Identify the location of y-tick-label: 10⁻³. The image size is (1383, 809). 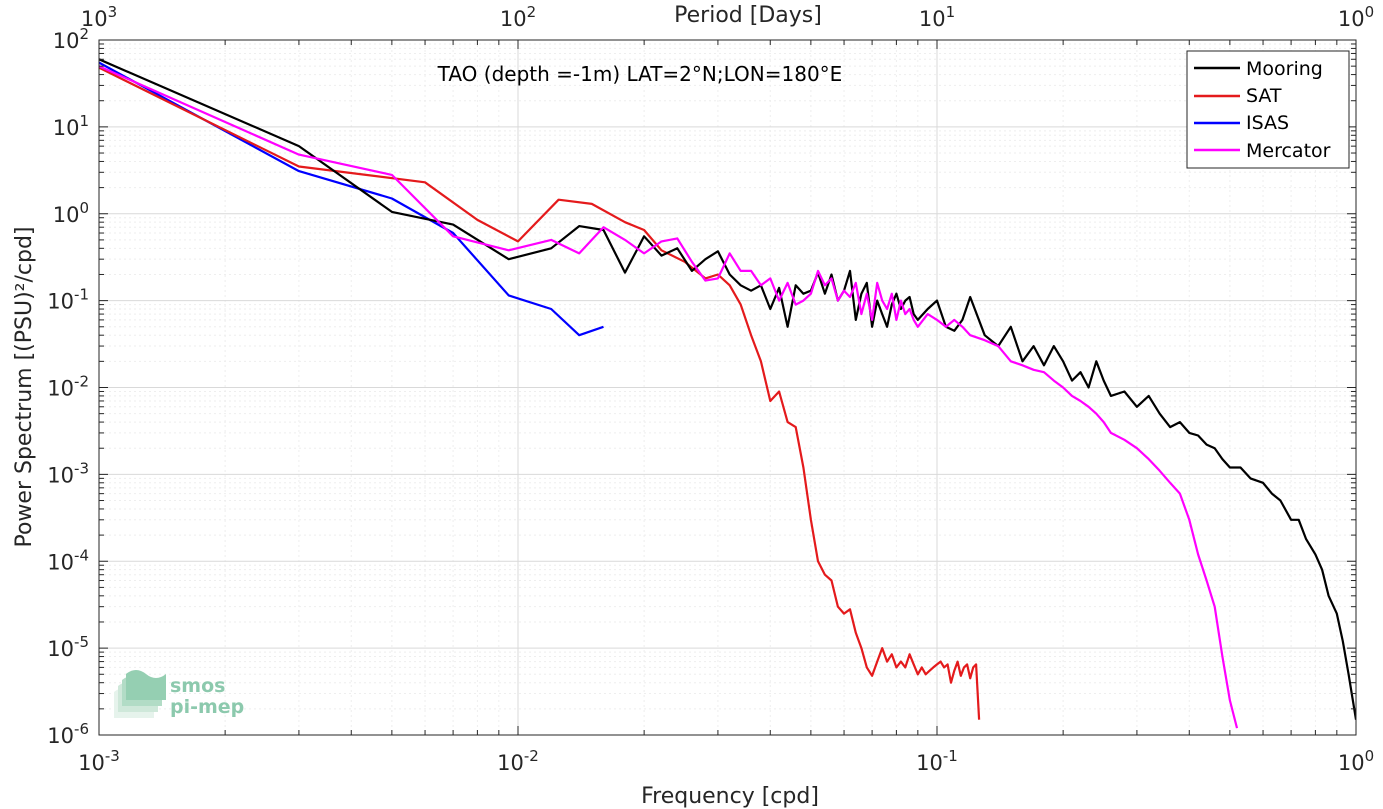
(68, 473).